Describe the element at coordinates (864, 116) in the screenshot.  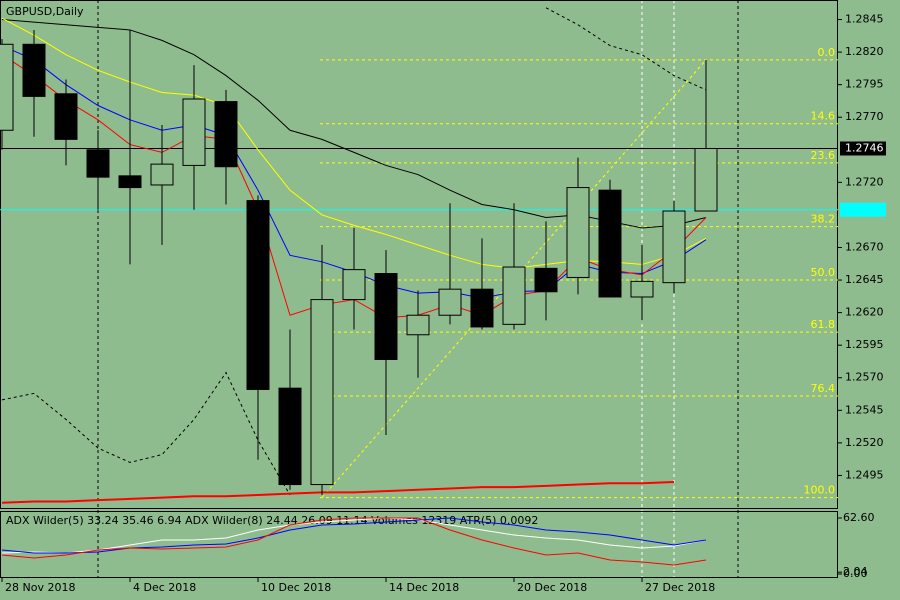
I see `y-tick-label: 1.2770` at that location.